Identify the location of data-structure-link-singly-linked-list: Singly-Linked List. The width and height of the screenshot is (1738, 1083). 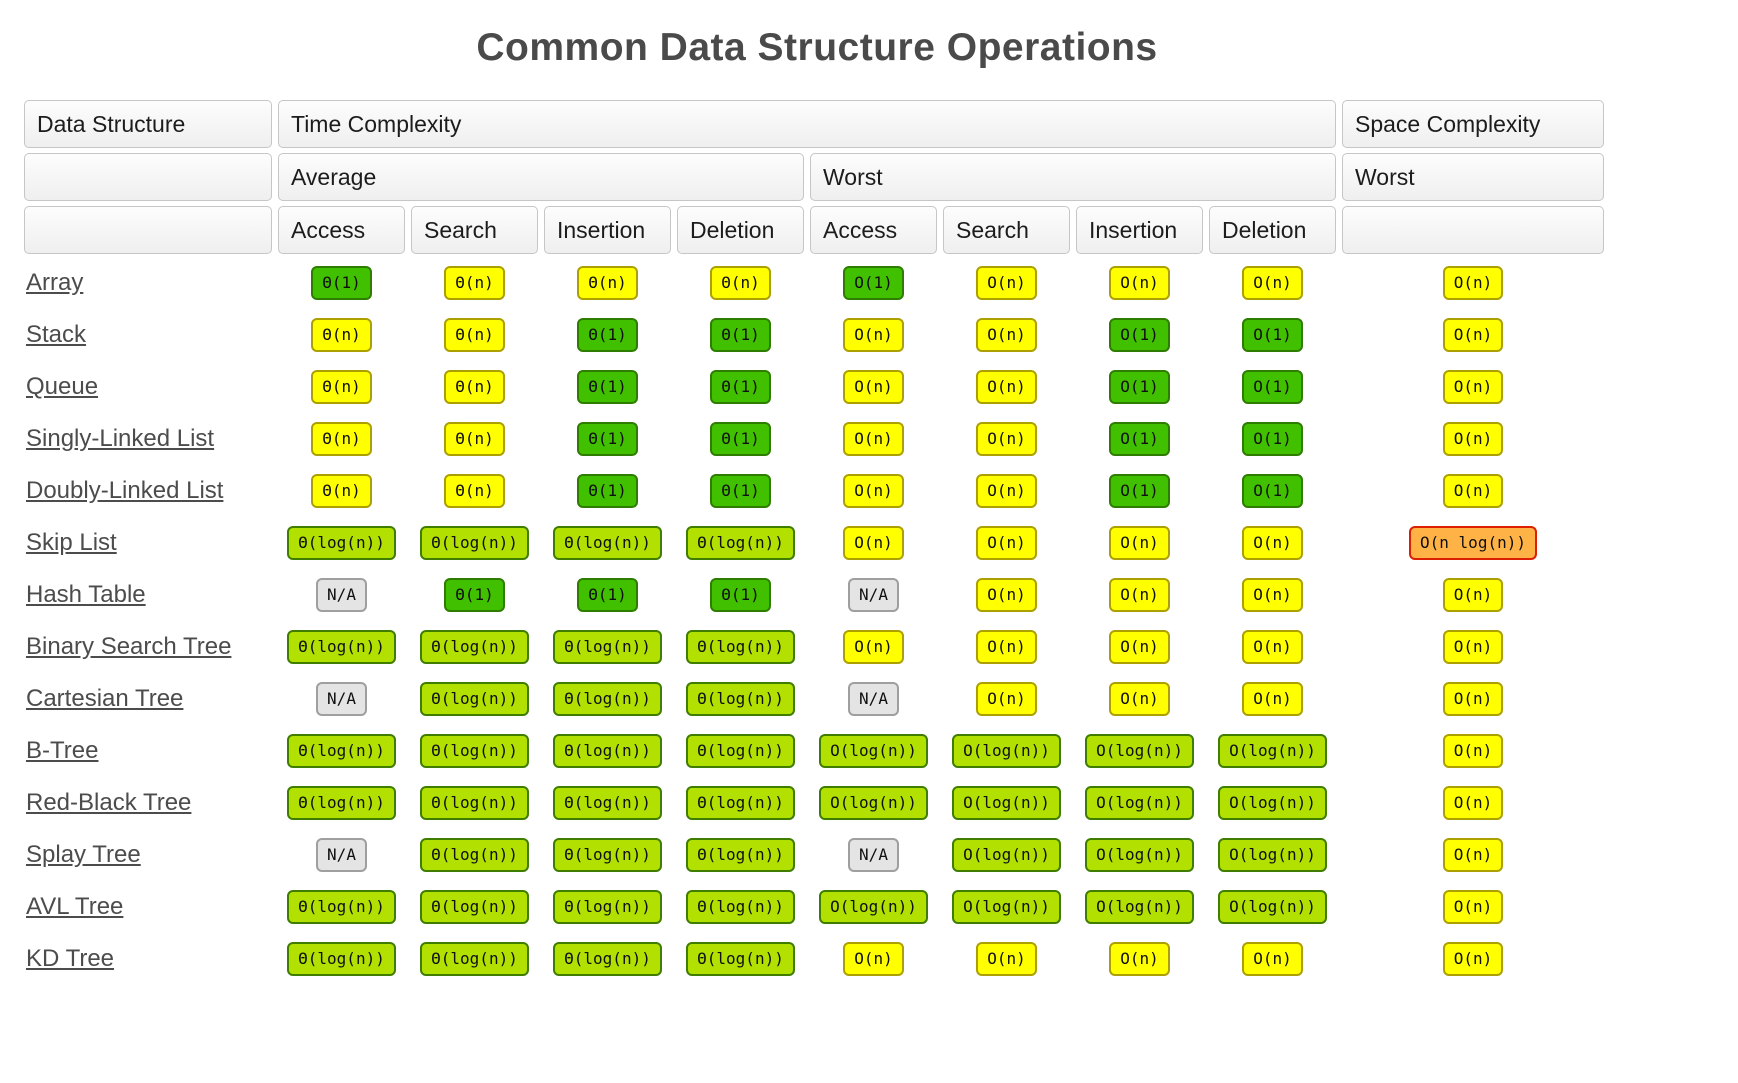
(120, 438).